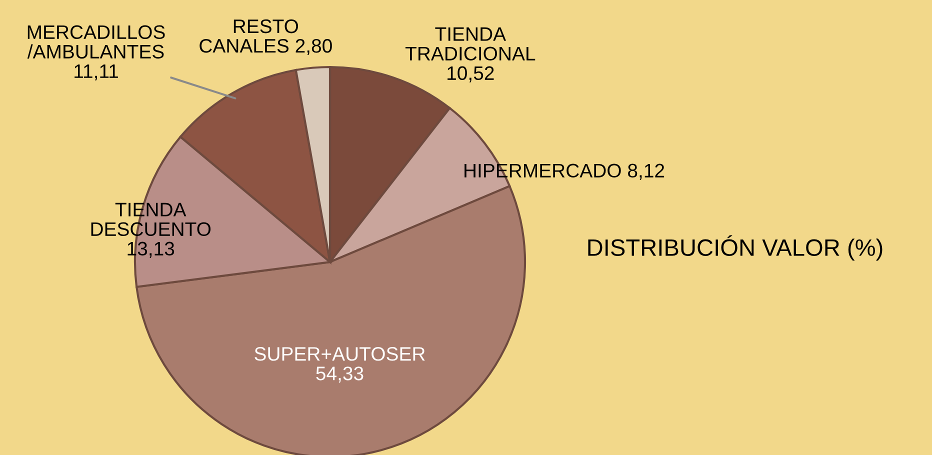  I want to click on slice-label: TIENDA TRADICIONAL, so click(470, 44).